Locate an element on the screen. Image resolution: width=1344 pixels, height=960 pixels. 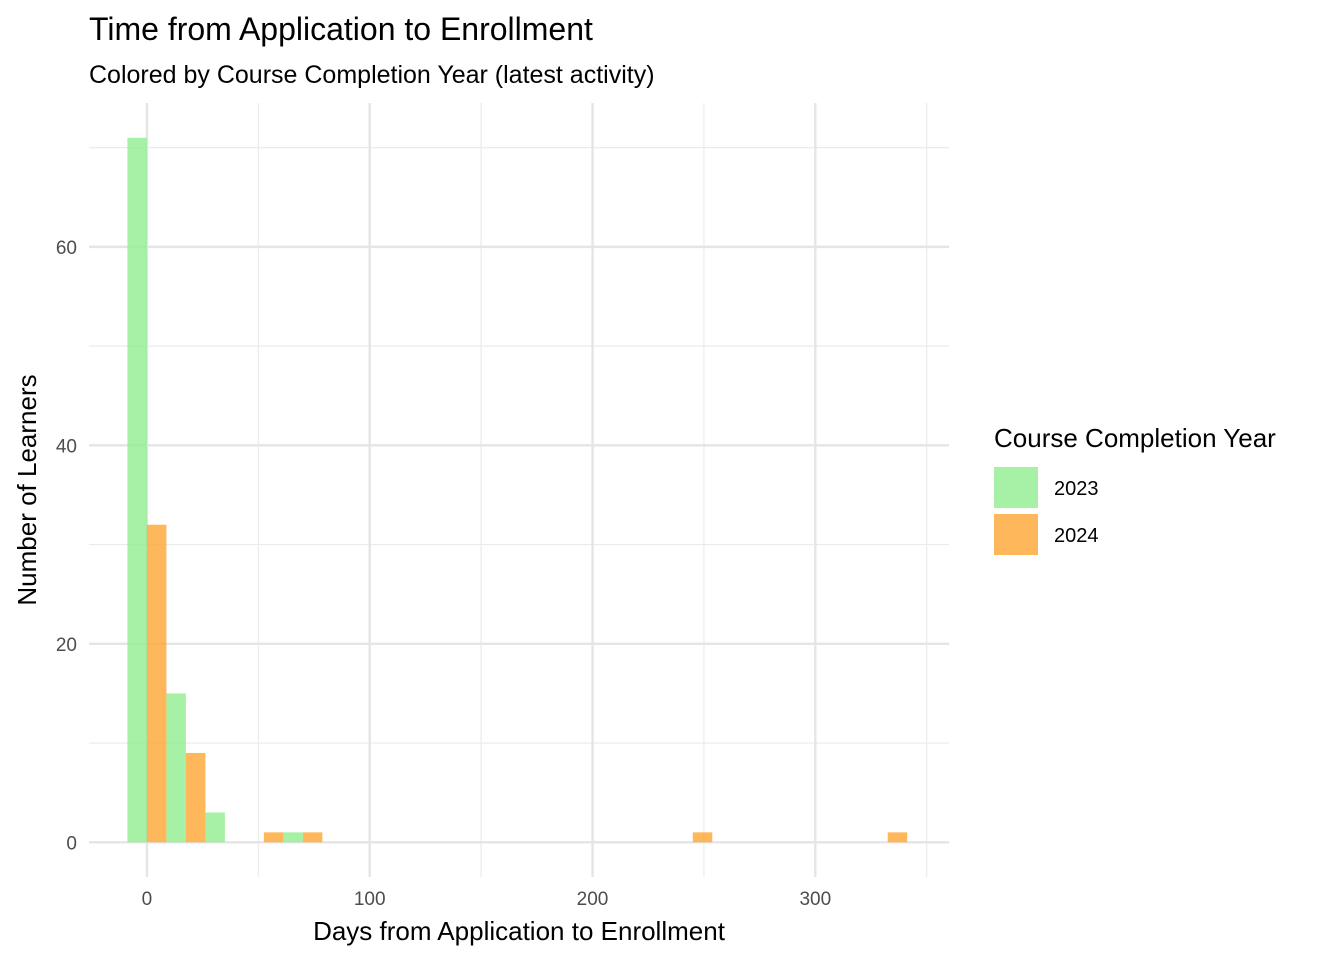
y-tick-label: 40 is located at coordinates (66, 446).